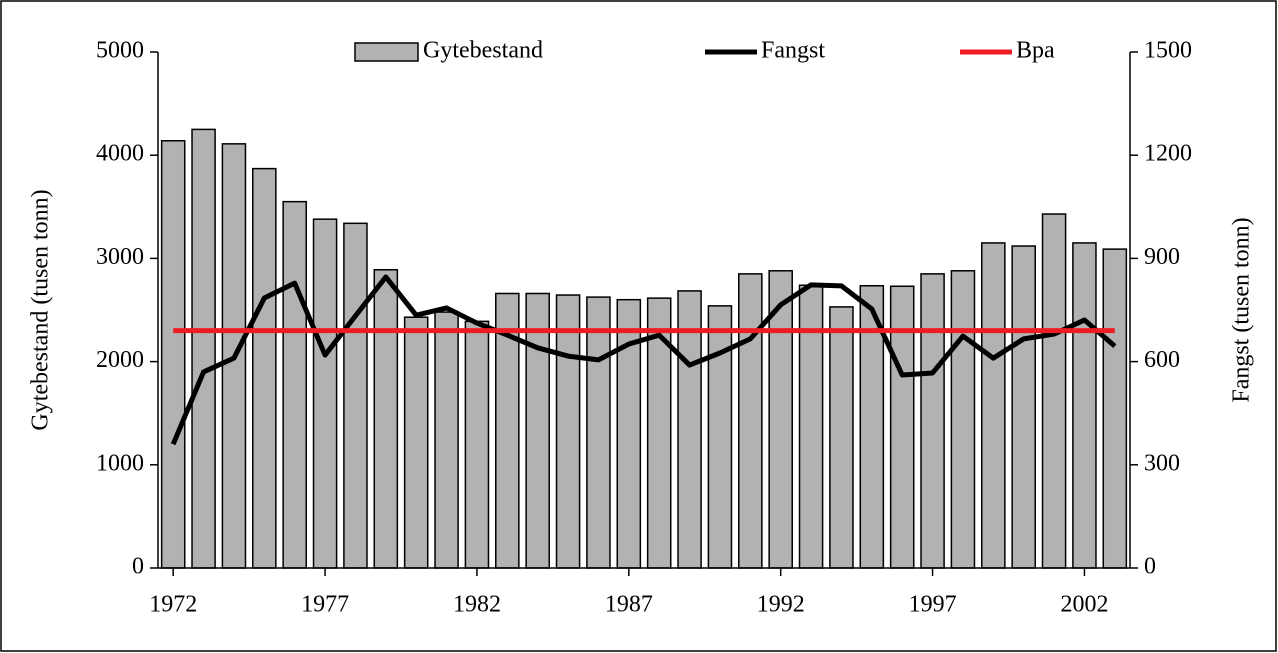 This screenshot has height=653, width=1278. I want to click on y2-tick-label: 600, so click(1162, 360).